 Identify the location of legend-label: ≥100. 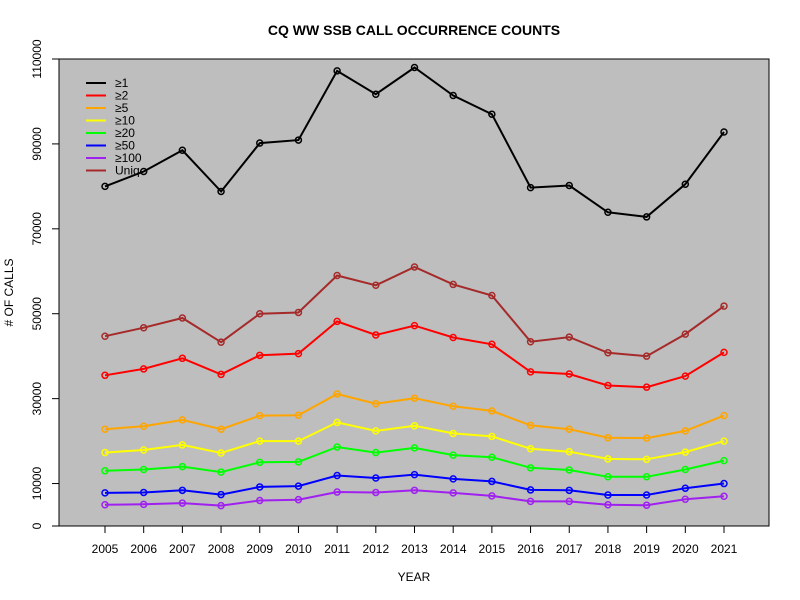
(128, 158).